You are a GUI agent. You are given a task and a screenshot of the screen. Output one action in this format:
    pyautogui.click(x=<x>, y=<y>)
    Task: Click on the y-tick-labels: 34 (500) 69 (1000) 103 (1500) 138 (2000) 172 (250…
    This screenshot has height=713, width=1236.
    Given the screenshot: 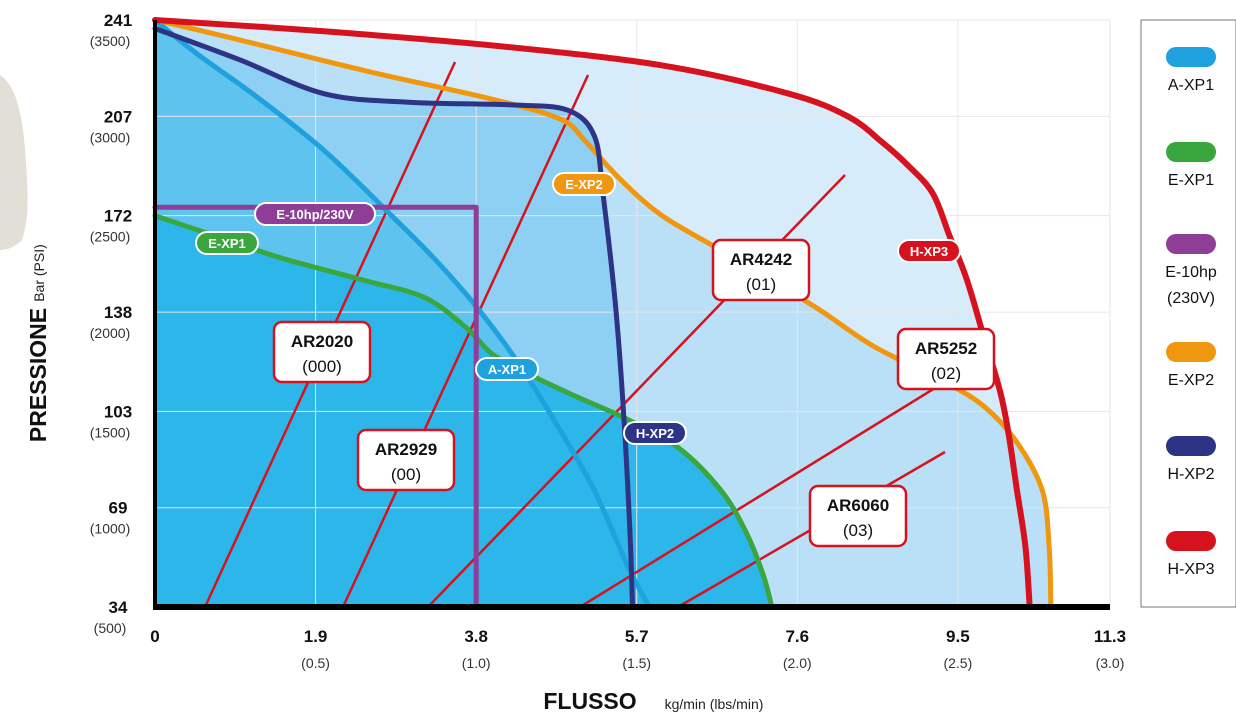 What is the action you would take?
    pyautogui.click(x=111, y=323)
    